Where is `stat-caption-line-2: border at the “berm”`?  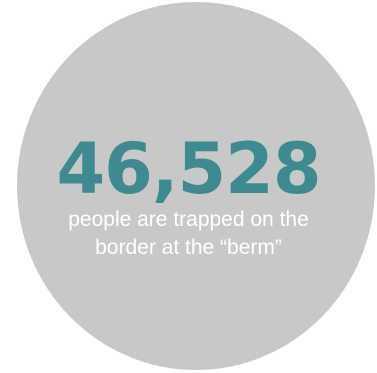 stat-caption-line-2: border at the “berm” is located at coordinates (188, 247).